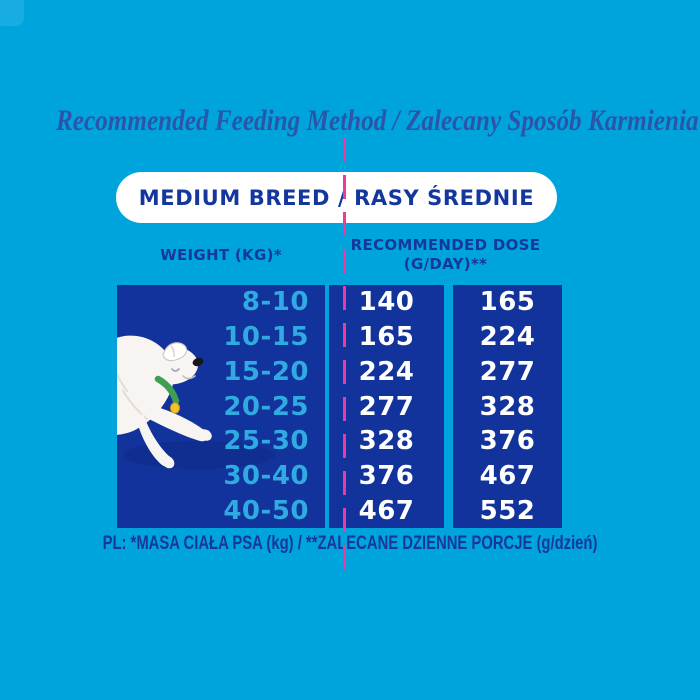  What do you see at coordinates (167, 390) in the screenshot?
I see `dog-collar` at bounding box center [167, 390].